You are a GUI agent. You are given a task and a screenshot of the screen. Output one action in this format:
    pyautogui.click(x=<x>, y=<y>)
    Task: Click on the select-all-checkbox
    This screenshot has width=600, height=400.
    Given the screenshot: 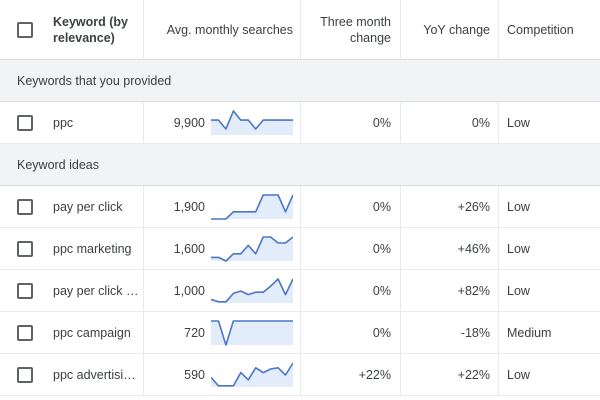 What is the action you would take?
    pyautogui.click(x=25, y=30)
    